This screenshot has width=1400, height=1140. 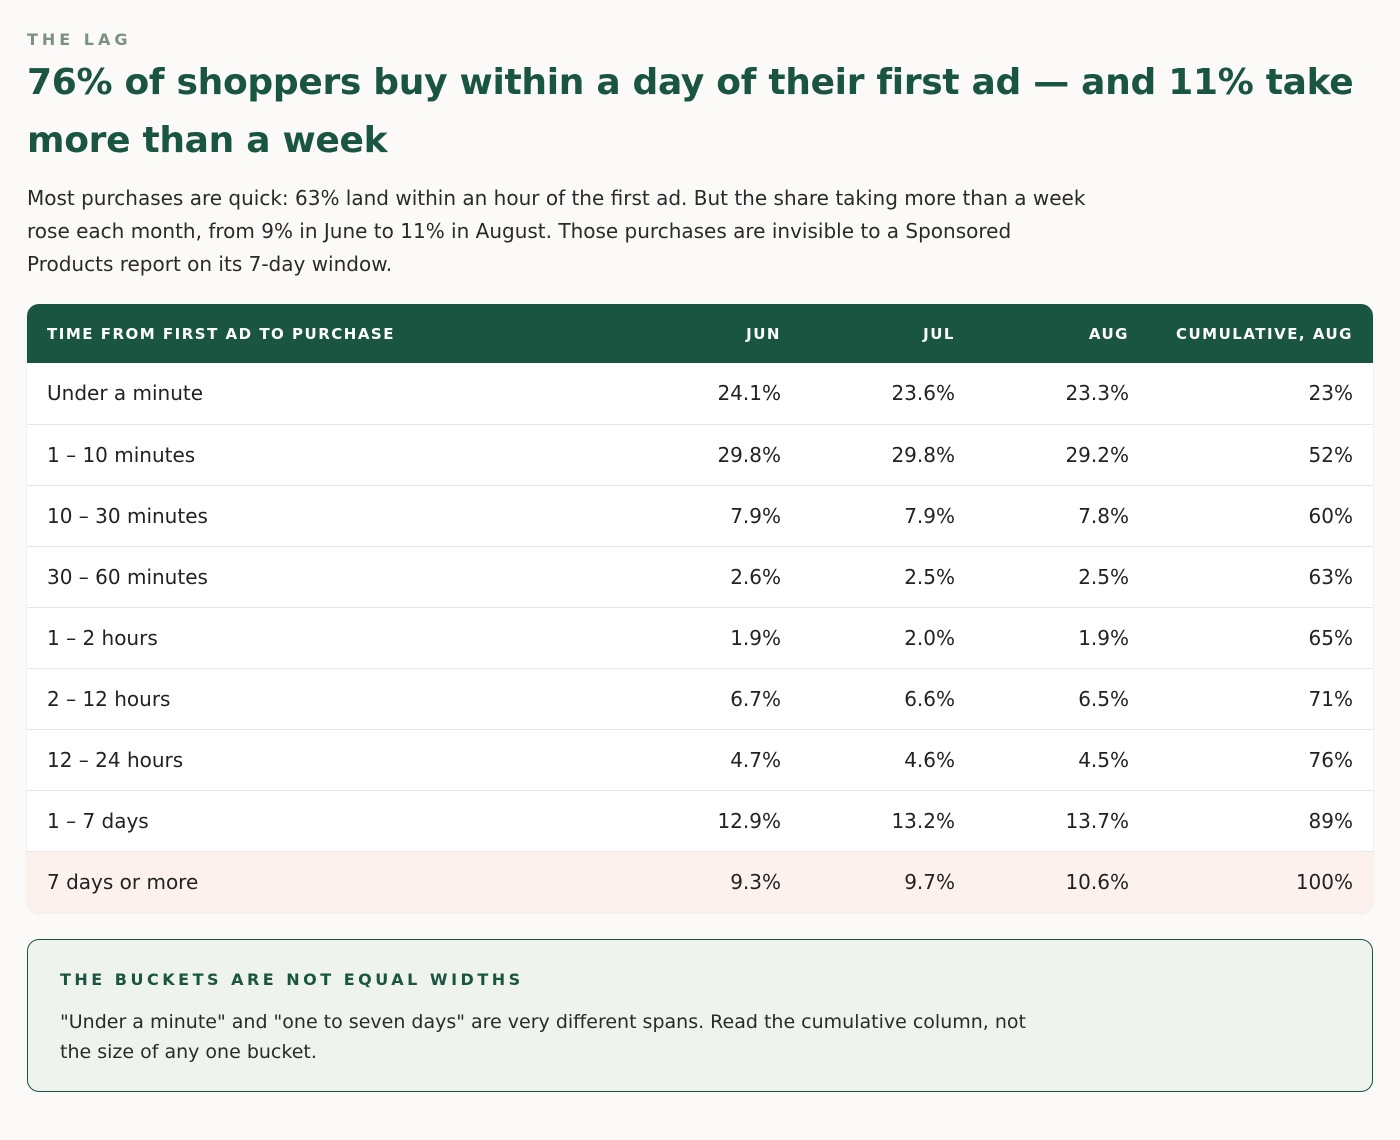 I want to click on jun-value: 1.9%, so click(x=755, y=637).